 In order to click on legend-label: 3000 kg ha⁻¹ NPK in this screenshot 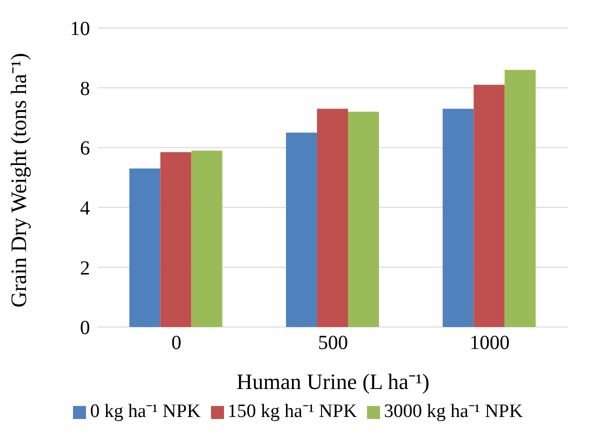, I will do `click(453, 411)`.